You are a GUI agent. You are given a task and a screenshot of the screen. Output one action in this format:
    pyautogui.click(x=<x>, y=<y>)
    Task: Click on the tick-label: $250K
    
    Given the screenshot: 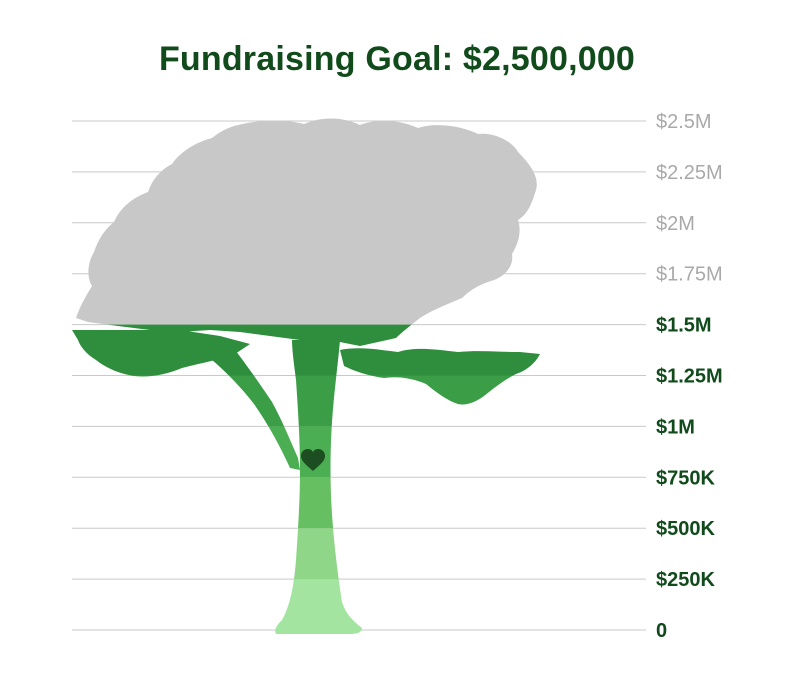 What is the action you would take?
    pyautogui.click(x=685, y=580)
    